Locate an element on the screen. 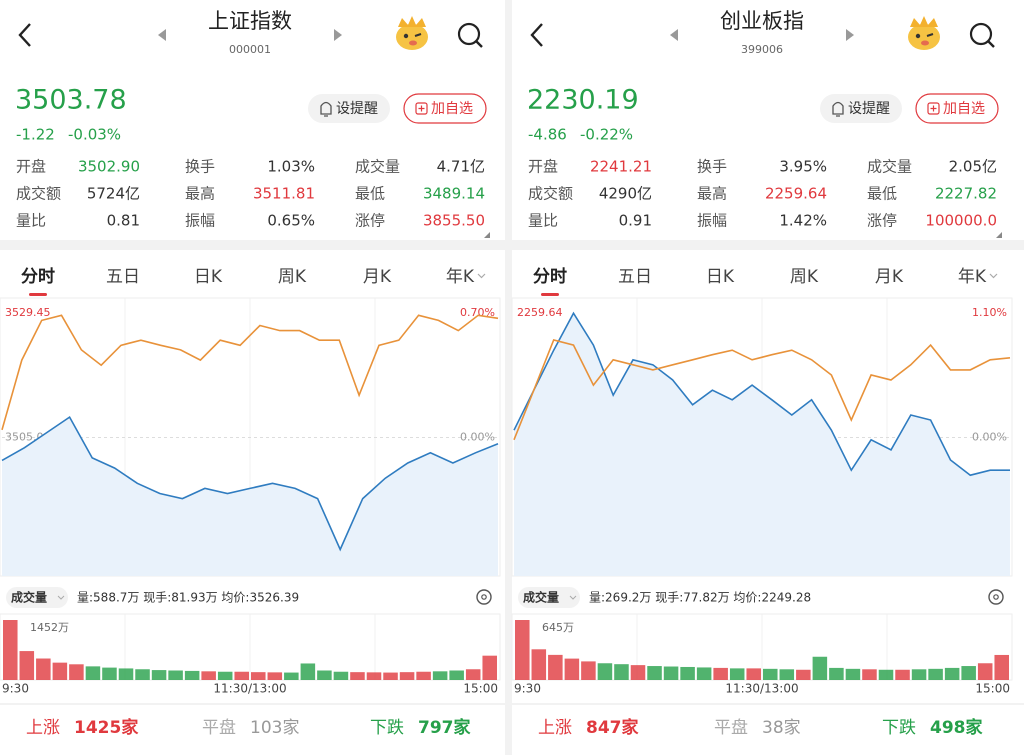  plus-sign is located at coordinates (421, 108).